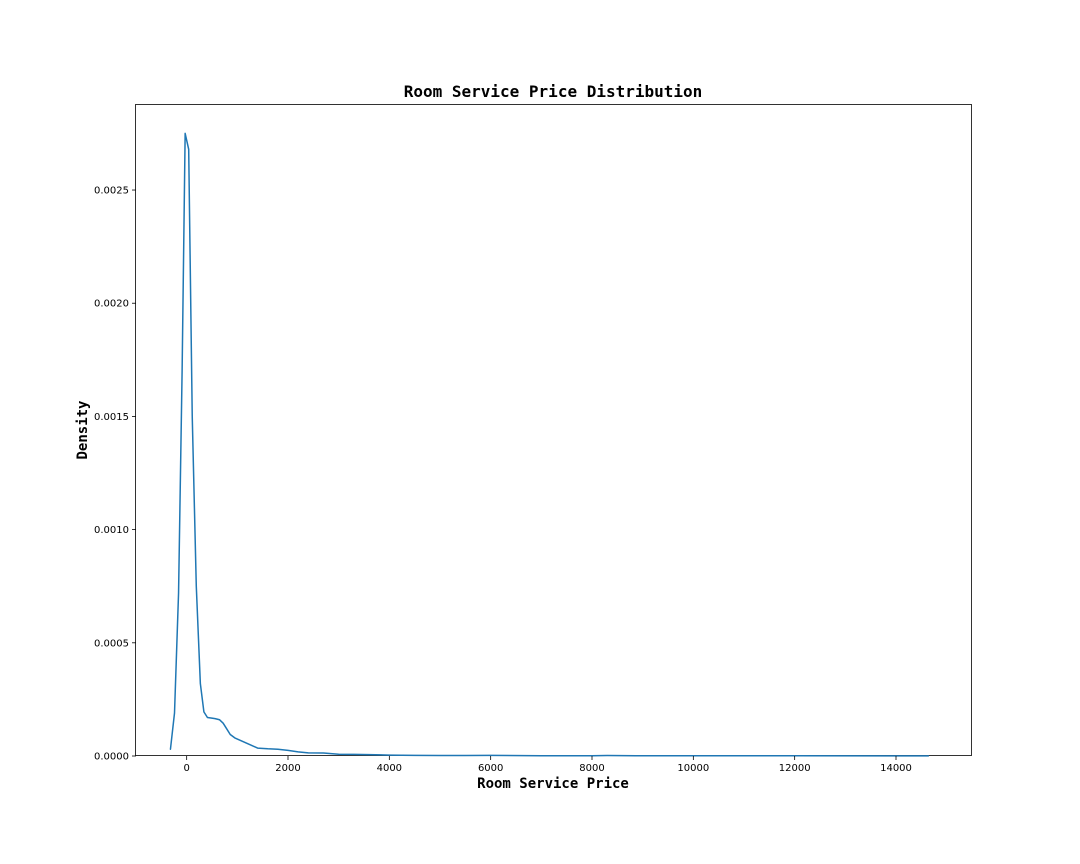 This screenshot has width=1080, height=864. Describe the element at coordinates (115, 474) in the screenshot. I see `y-axis-ticks: 0.0000 0.0005 0.0010 0.0015 0.0020 0.0025` at that location.